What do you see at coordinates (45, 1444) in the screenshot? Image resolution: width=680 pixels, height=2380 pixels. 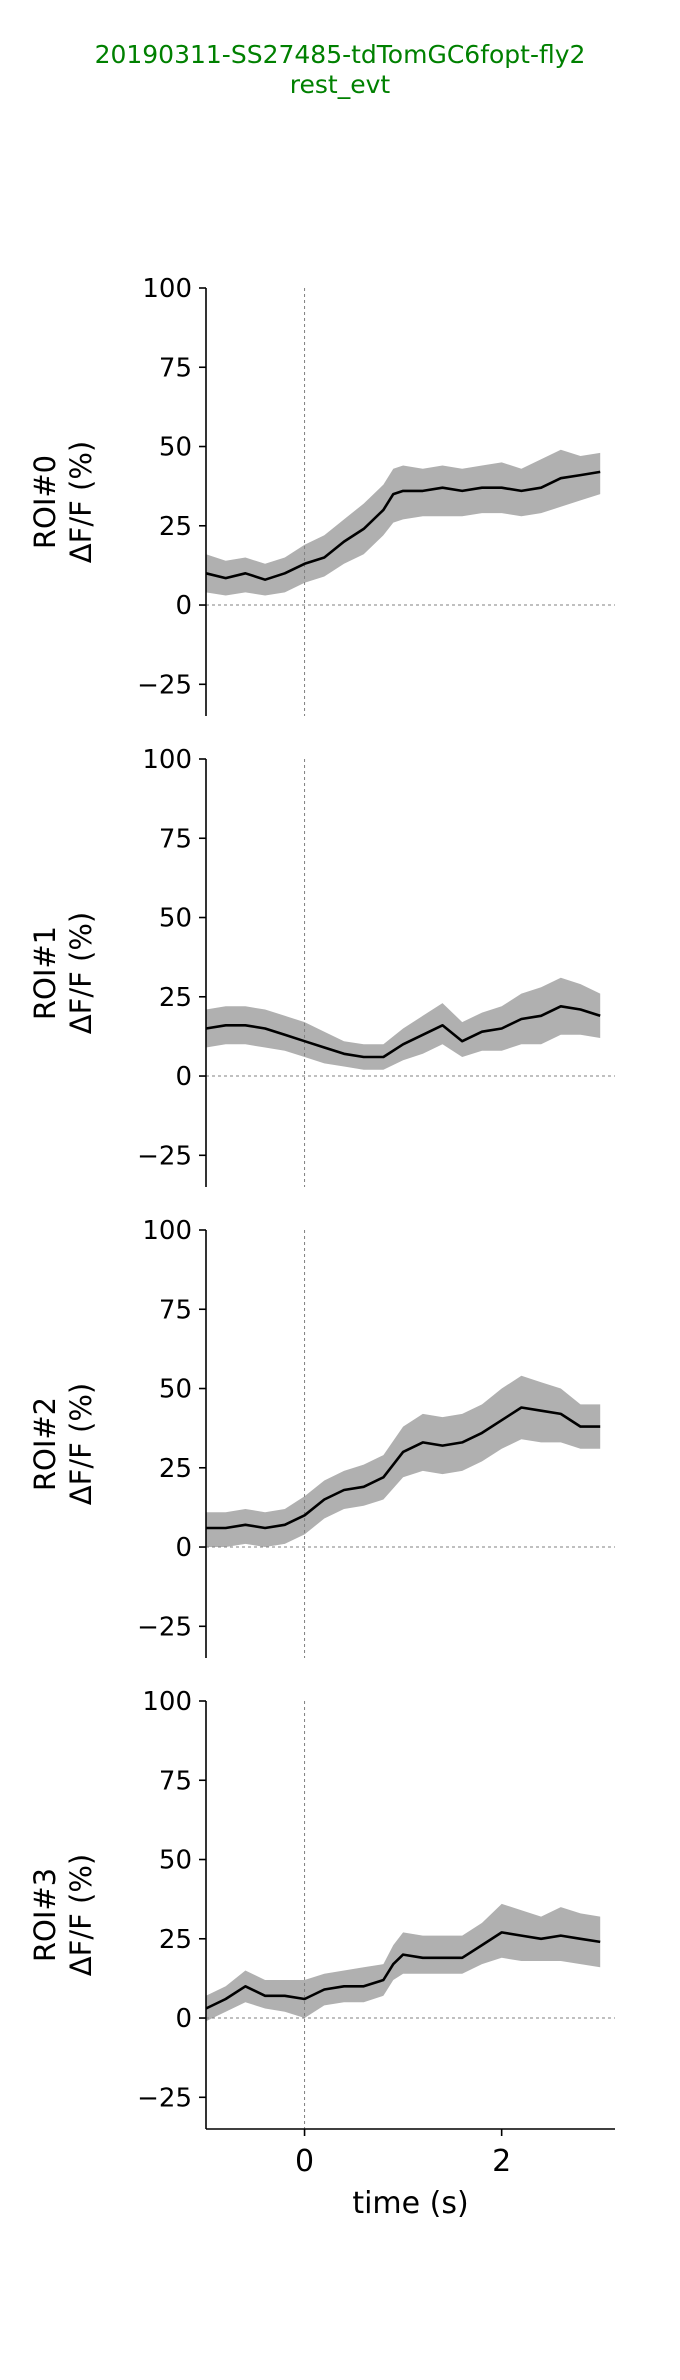 I see `y-axis-label-roi: ROI#2` at bounding box center [45, 1444].